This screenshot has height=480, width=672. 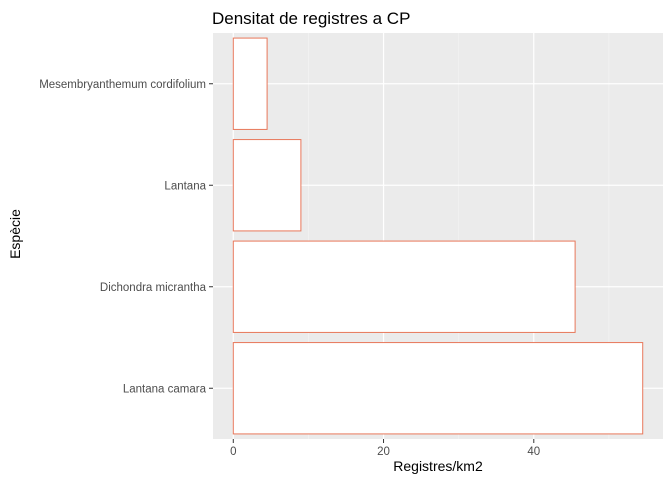 What do you see at coordinates (533, 452) in the screenshot?
I see `x-tick-label: 40` at bounding box center [533, 452].